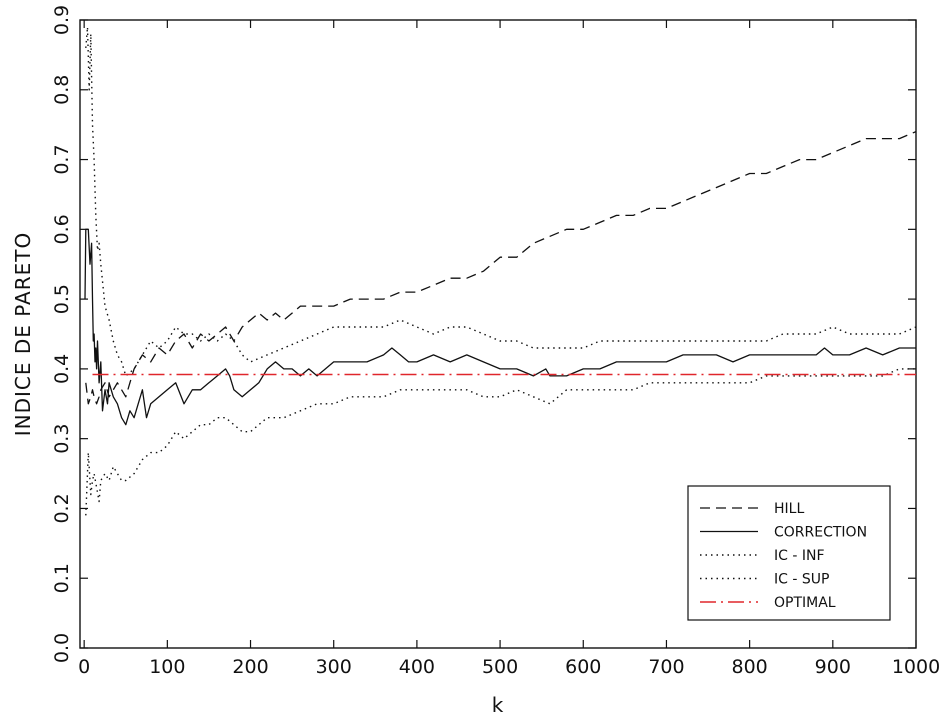 This screenshot has height=722, width=944. I want to click on x-tick-label: 300, so click(334, 667).